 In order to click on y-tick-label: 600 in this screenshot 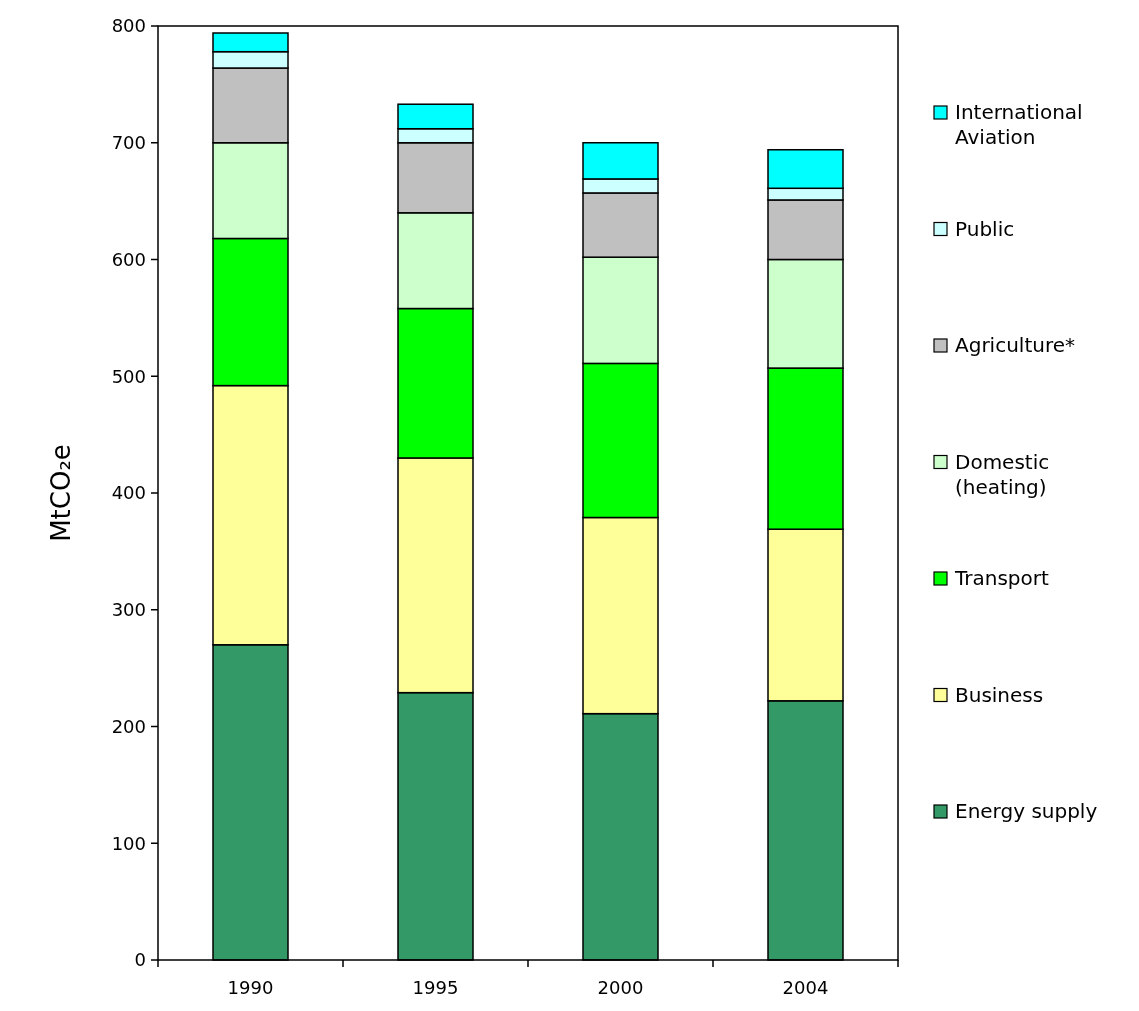, I will do `click(128, 259)`.